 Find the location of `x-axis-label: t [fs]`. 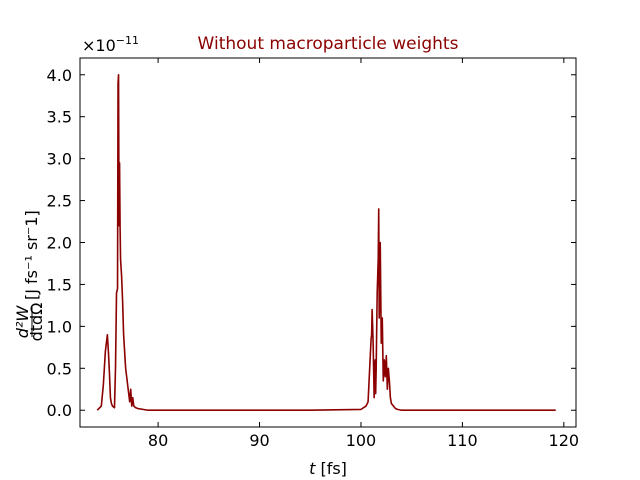

x-axis-label: t [fs] is located at coordinates (328, 468).